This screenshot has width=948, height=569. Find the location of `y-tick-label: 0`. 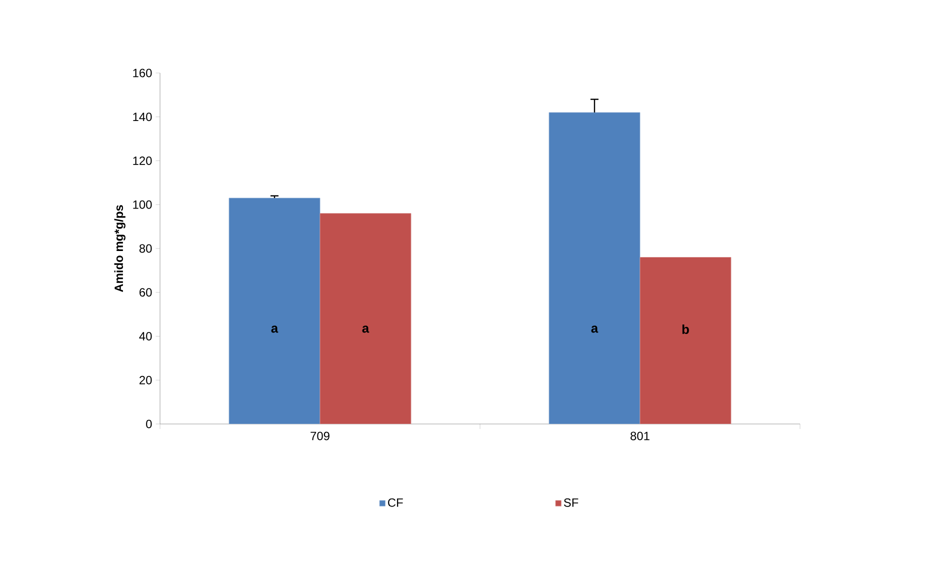

y-tick-label: 0 is located at coordinates (149, 424).